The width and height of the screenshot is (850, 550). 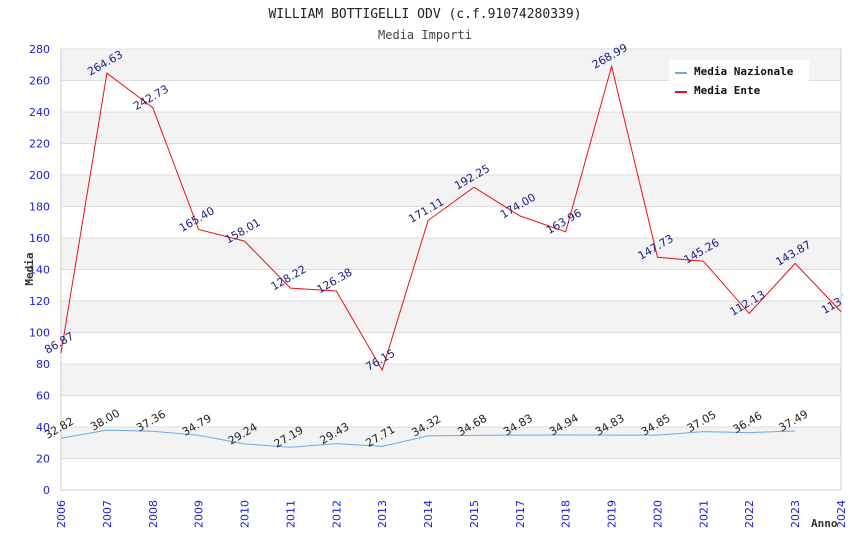 What do you see at coordinates (824, 523) in the screenshot?
I see `x-axis-label: Anno` at bounding box center [824, 523].